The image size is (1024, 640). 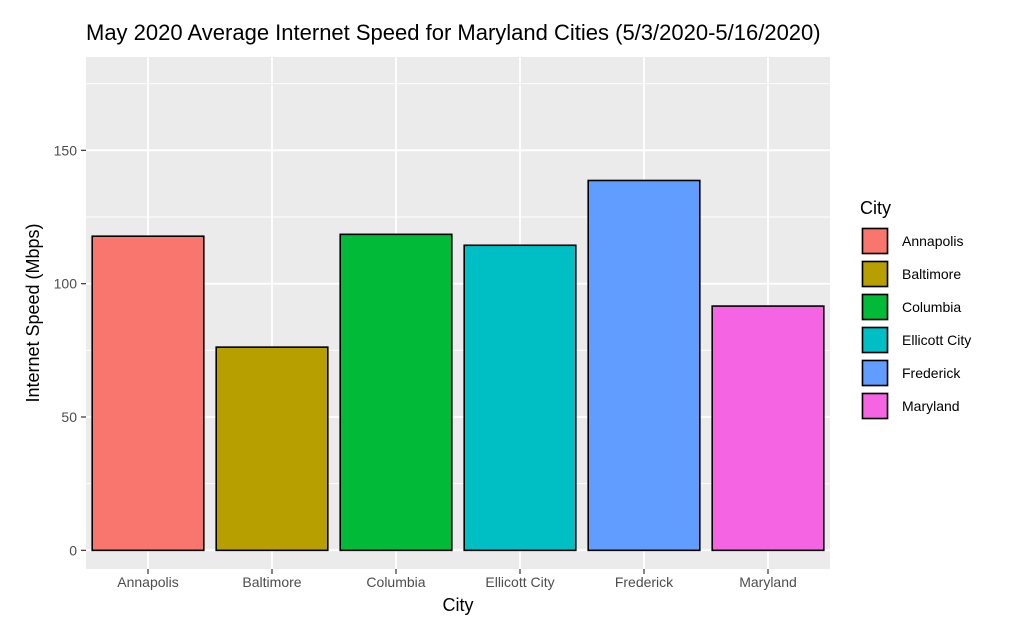 I want to click on legend-label: Annapolis, so click(x=933, y=241).